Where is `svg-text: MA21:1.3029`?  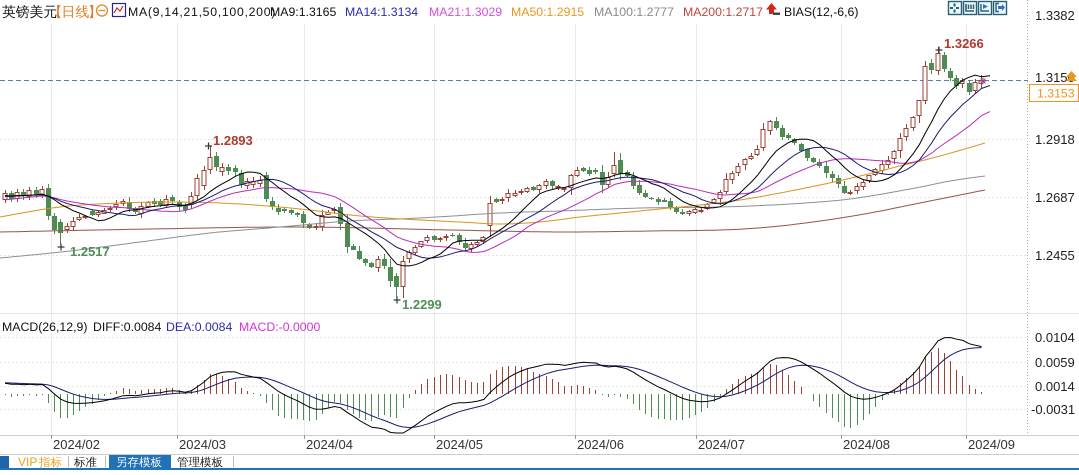 svg-text: MA21:1.3029 is located at coordinates (465, 12).